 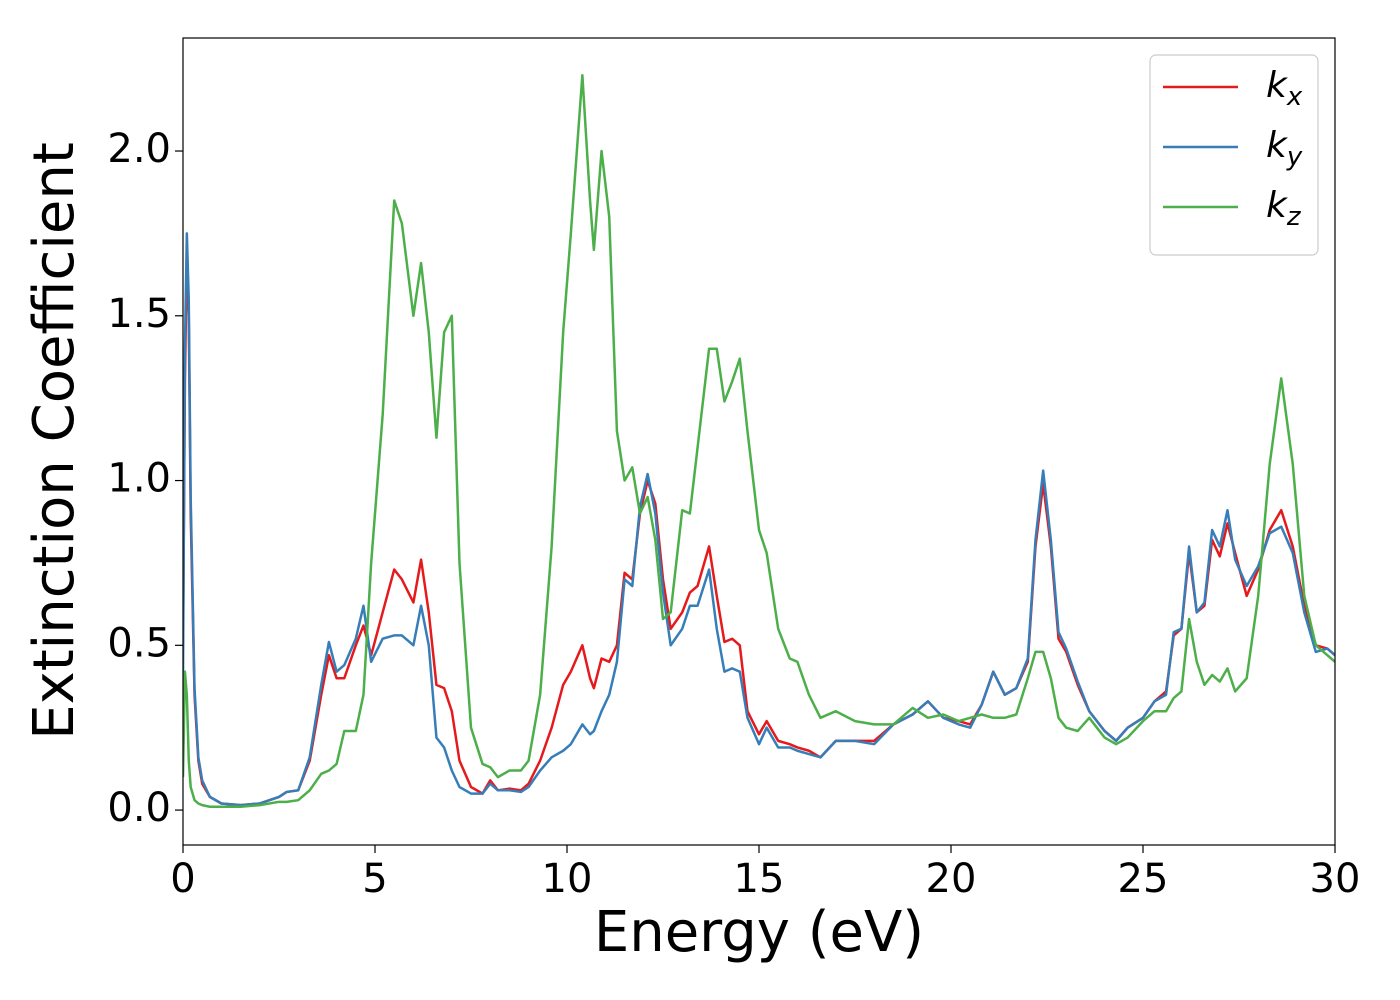 I want to click on x-axis-label: Energy (eV), so click(x=759, y=932).